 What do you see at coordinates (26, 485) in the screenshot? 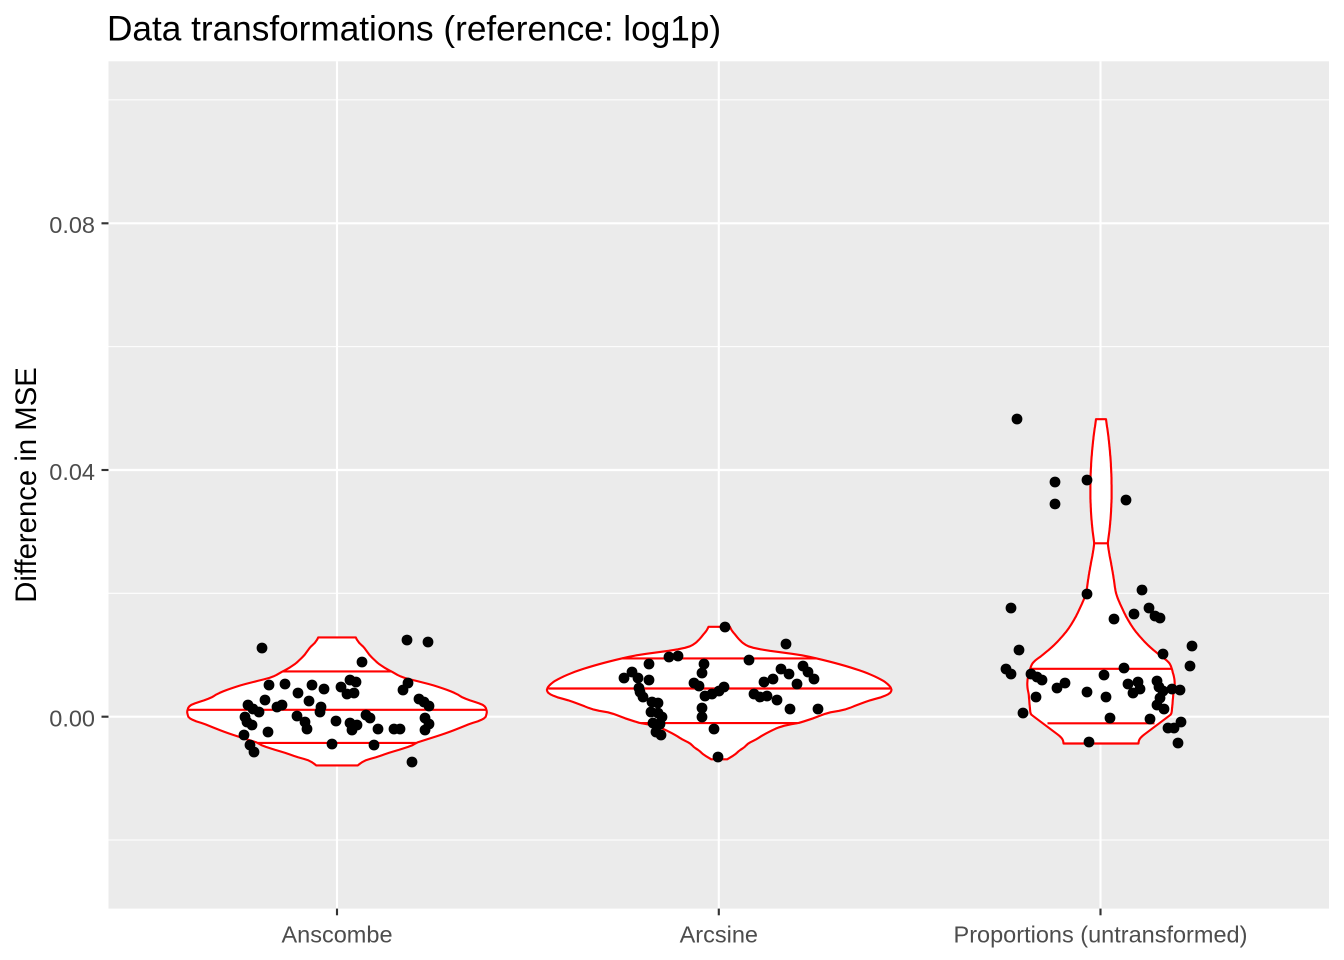
I see `svg-text: Difference in MSE` at bounding box center [26, 485].